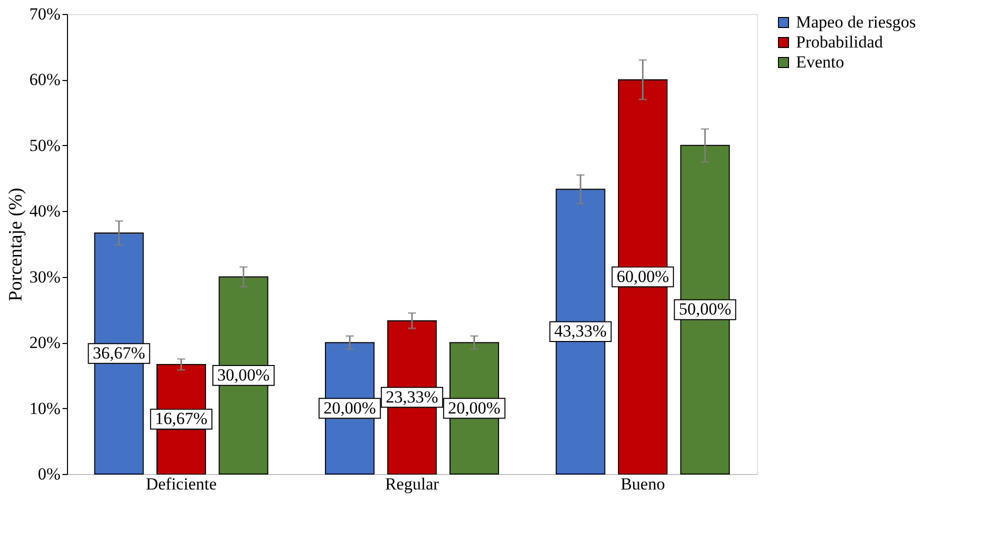  Describe the element at coordinates (44, 14) in the screenshot. I see `y-tick-label: 70%` at that location.